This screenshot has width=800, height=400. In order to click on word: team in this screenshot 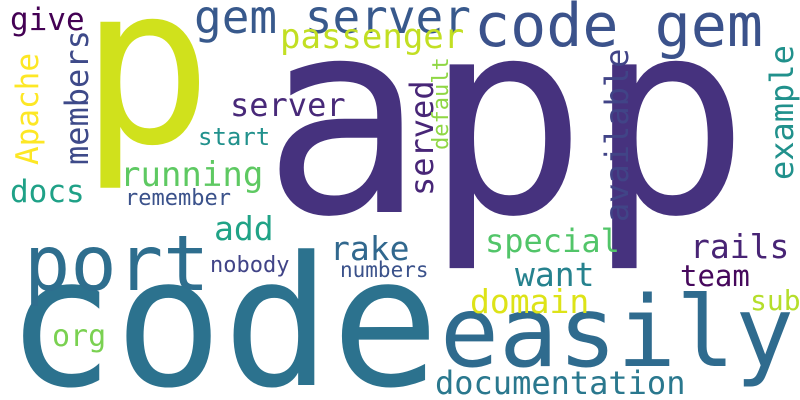, I will do `click(715, 276)`.